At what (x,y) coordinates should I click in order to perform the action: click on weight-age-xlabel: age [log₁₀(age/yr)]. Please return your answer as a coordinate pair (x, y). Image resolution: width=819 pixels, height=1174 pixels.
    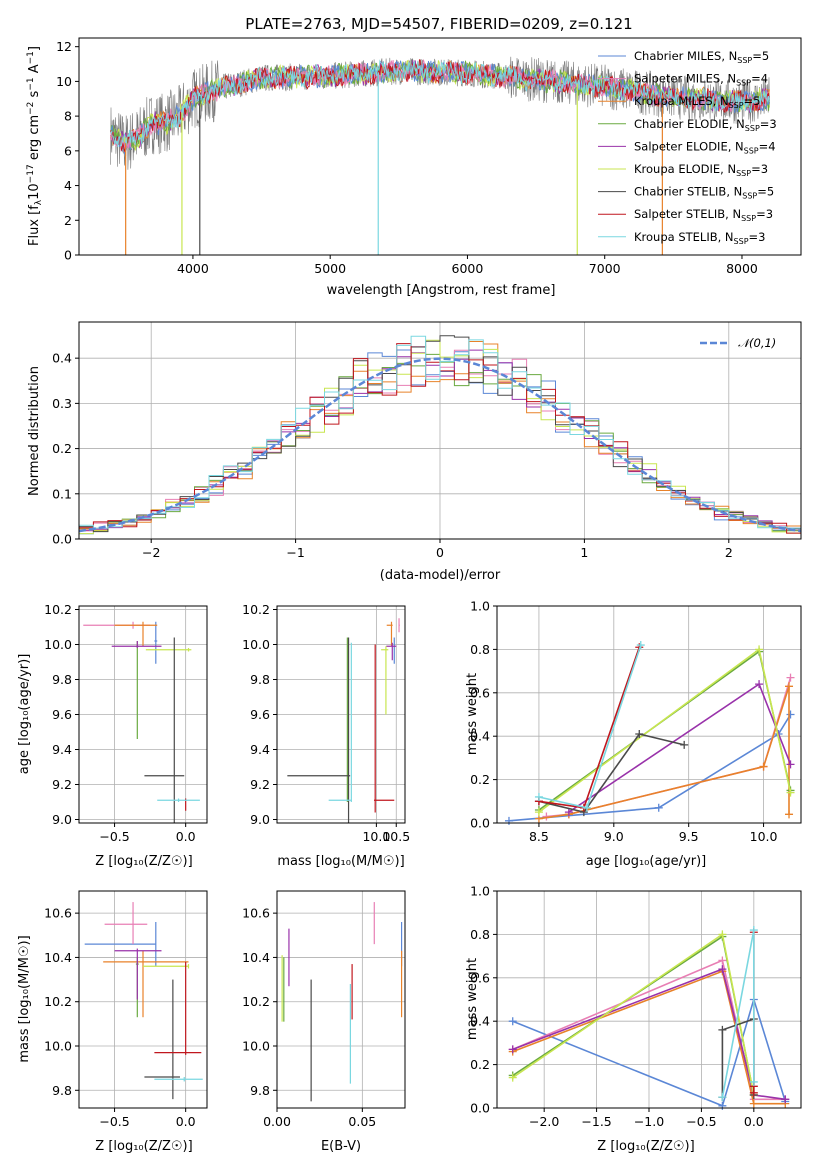
    Looking at the image, I should click on (646, 861).